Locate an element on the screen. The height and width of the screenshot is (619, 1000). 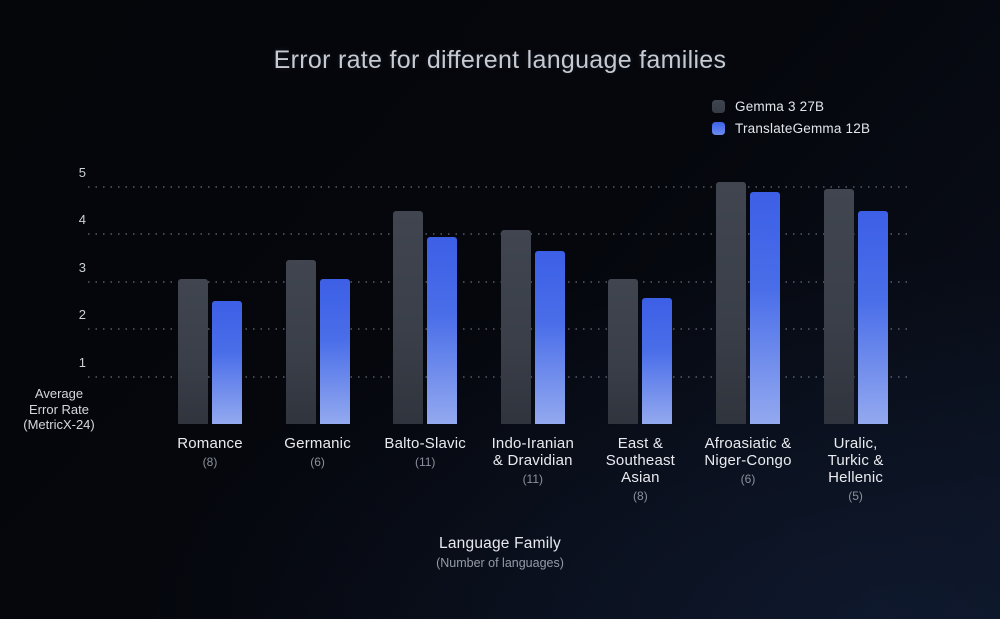
bar-translategemma-12b-indo-iranian-dravidian is located at coordinates (549, 337).